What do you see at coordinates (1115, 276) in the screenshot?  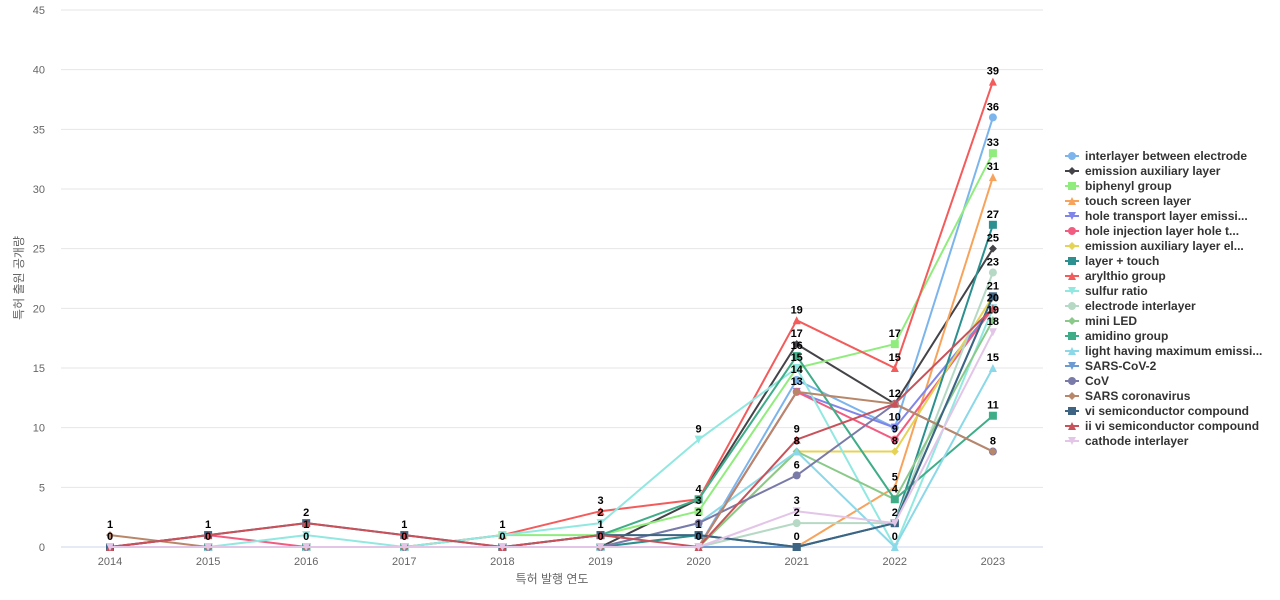 I see `legend-item: arylthio group` at bounding box center [1115, 276].